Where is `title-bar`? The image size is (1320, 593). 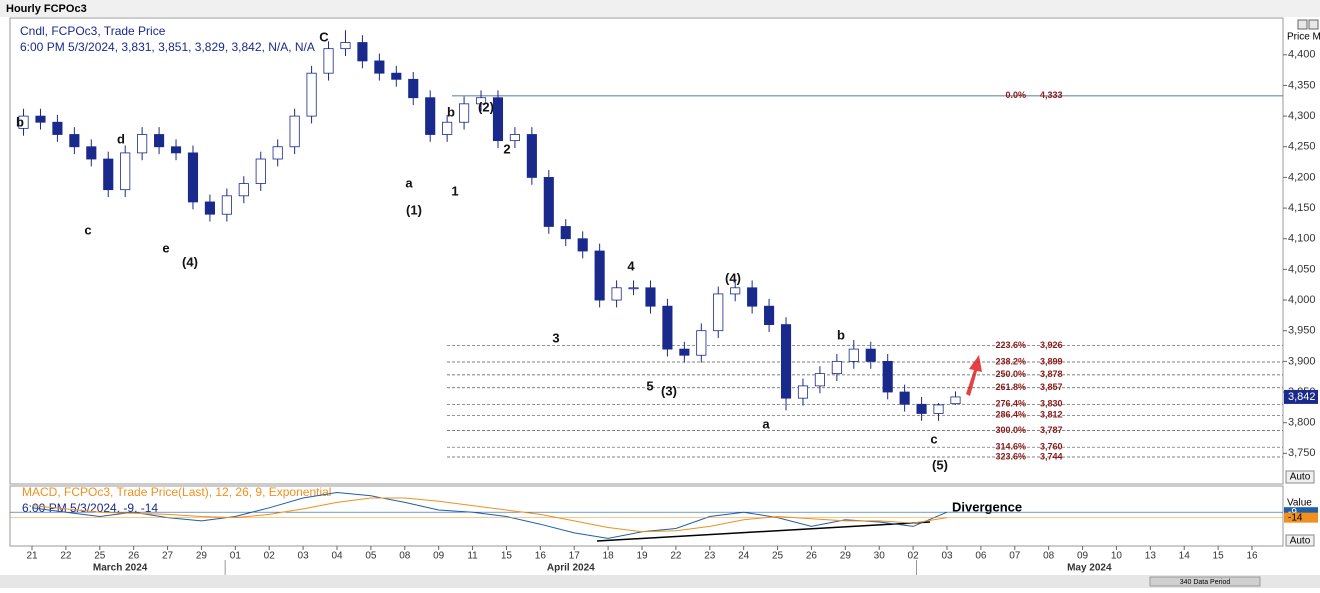 title-bar is located at coordinates (660, 8).